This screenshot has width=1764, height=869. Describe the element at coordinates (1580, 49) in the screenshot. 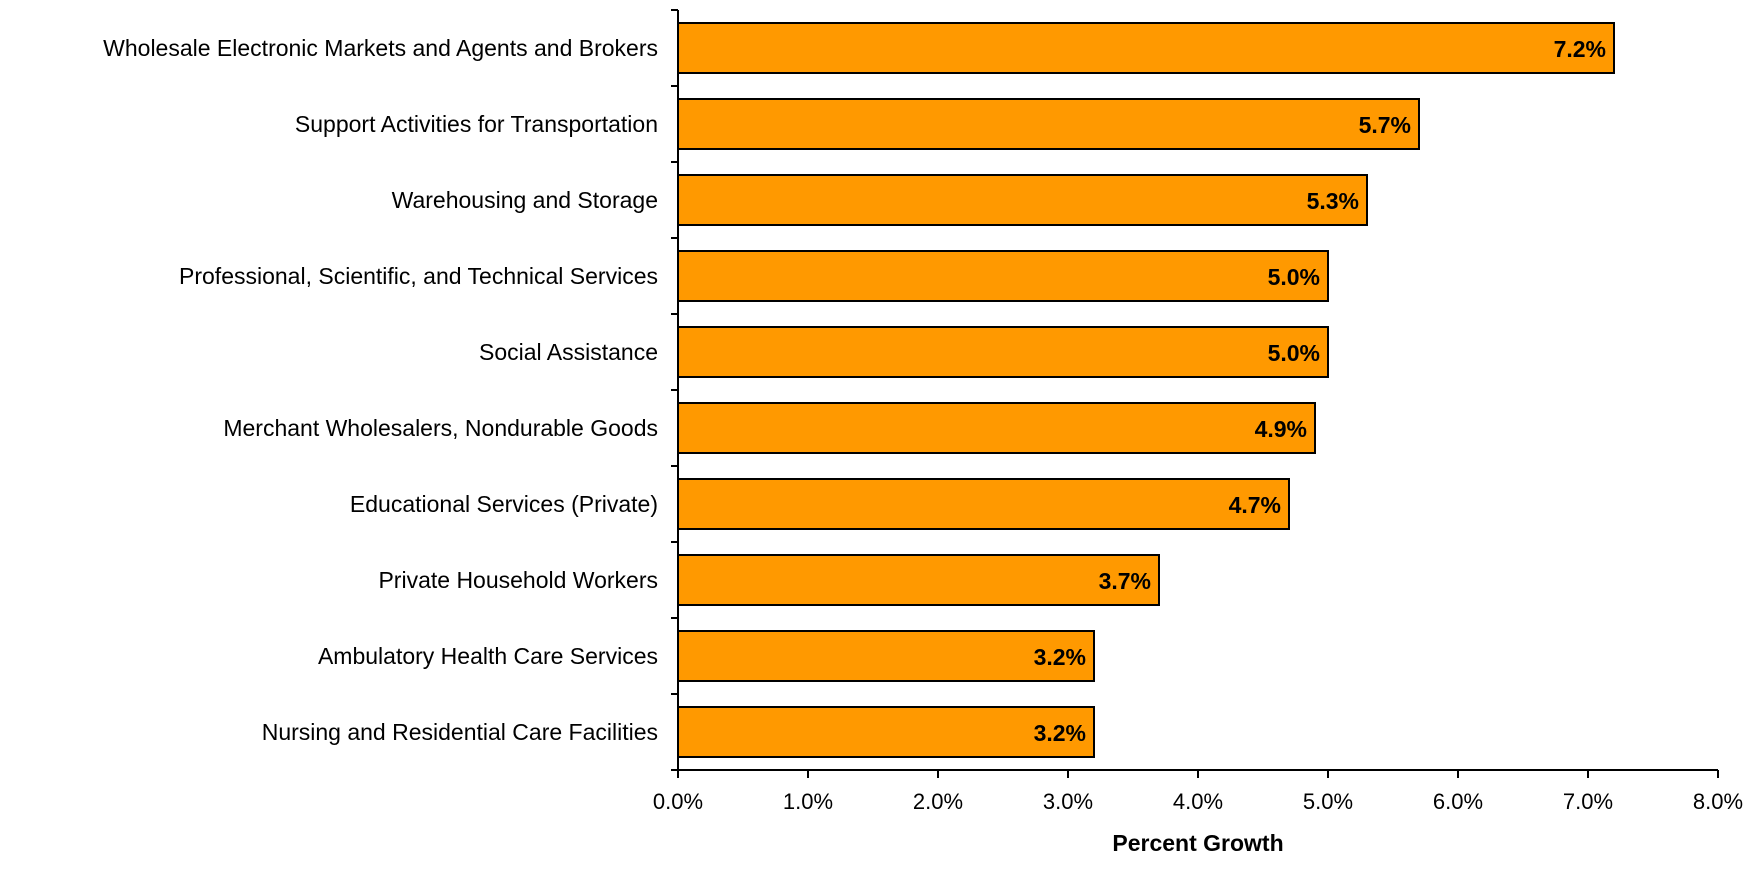

I see `data-label: 7.2%` at that location.